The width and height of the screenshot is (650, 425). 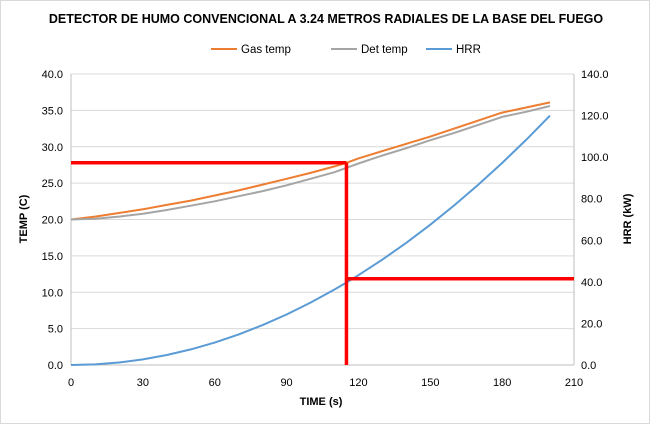 What do you see at coordinates (591, 324) in the screenshot?
I see `y2-tick-label: 20.0` at bounding box center [591, 324].